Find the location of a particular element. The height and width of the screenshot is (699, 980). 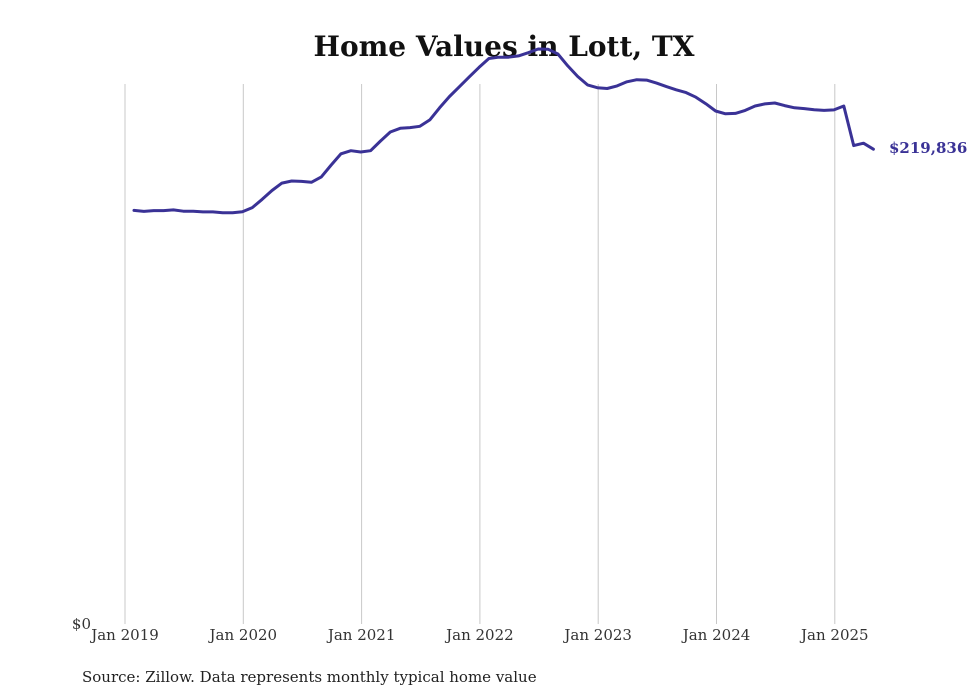

x-tick-label: Jan 2022 is located at coordinates (479, 635).